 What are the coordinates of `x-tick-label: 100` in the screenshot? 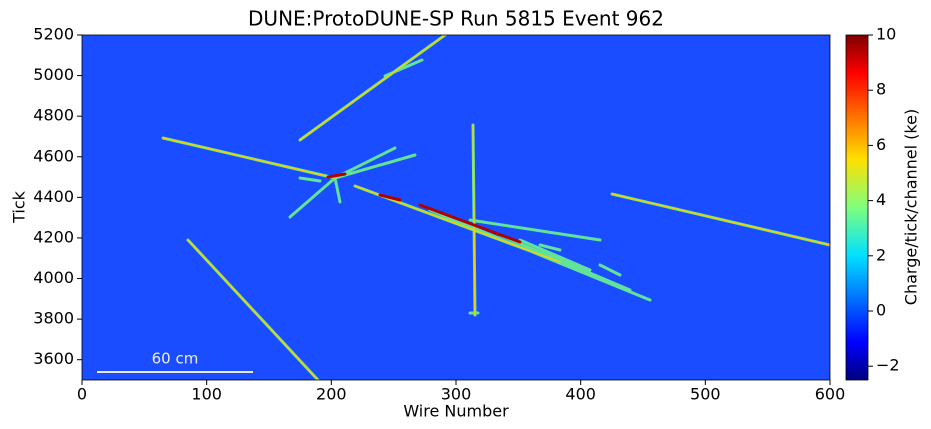 It's located at (206, 394).